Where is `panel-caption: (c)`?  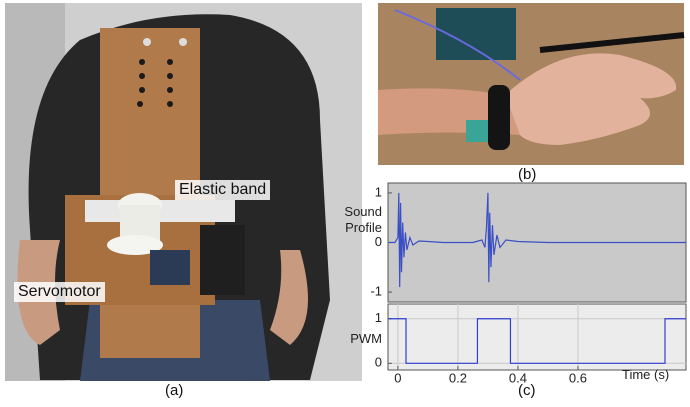 panel-caption: (c) is located at coordinates (527, 390).